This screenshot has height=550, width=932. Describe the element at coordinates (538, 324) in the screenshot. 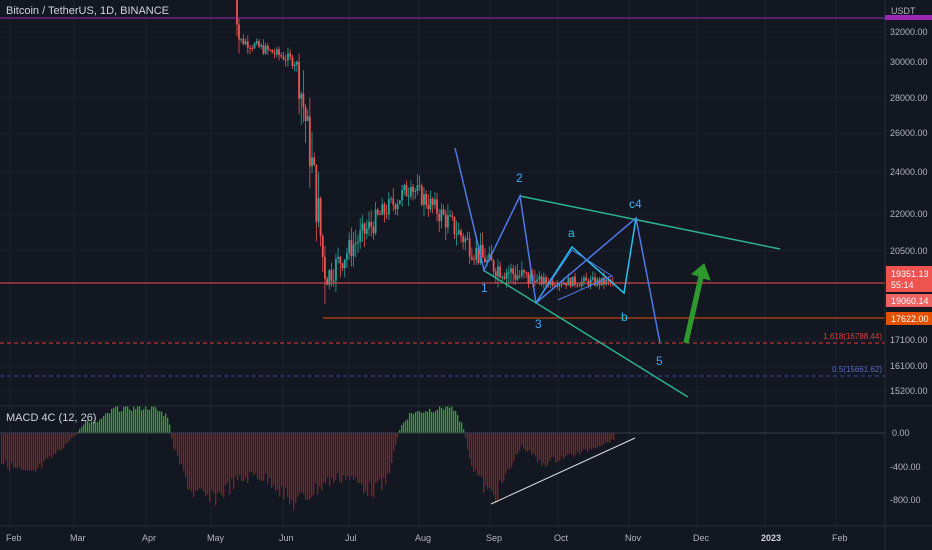

I see `wave-label-3: 3` at that location.